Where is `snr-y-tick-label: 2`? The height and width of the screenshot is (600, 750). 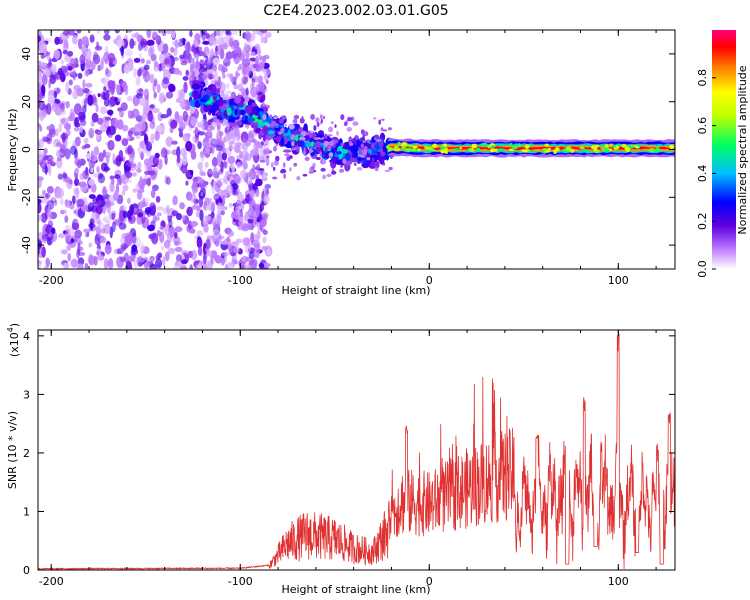
snr-y-tick-label: 2 is located at coordinates (26, 453).